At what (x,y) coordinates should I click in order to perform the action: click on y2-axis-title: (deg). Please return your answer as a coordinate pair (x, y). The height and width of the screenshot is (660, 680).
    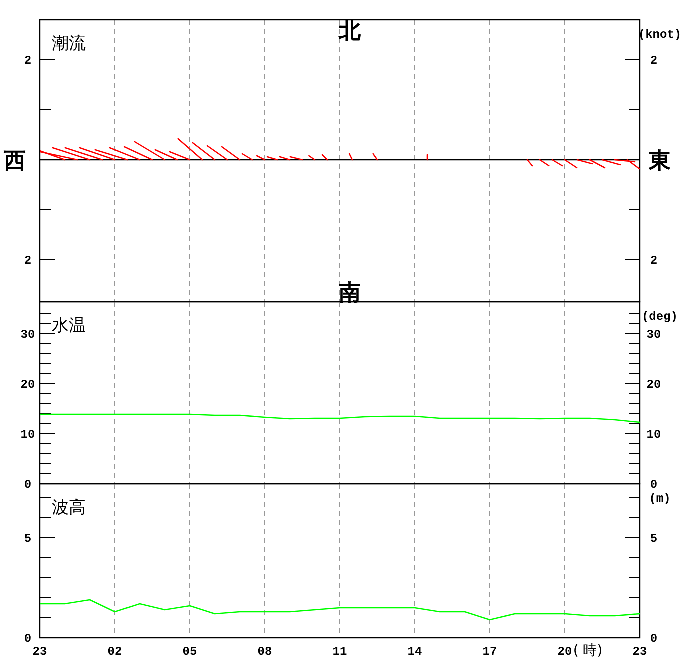
    Looking at the image, I should click on (660, 317).